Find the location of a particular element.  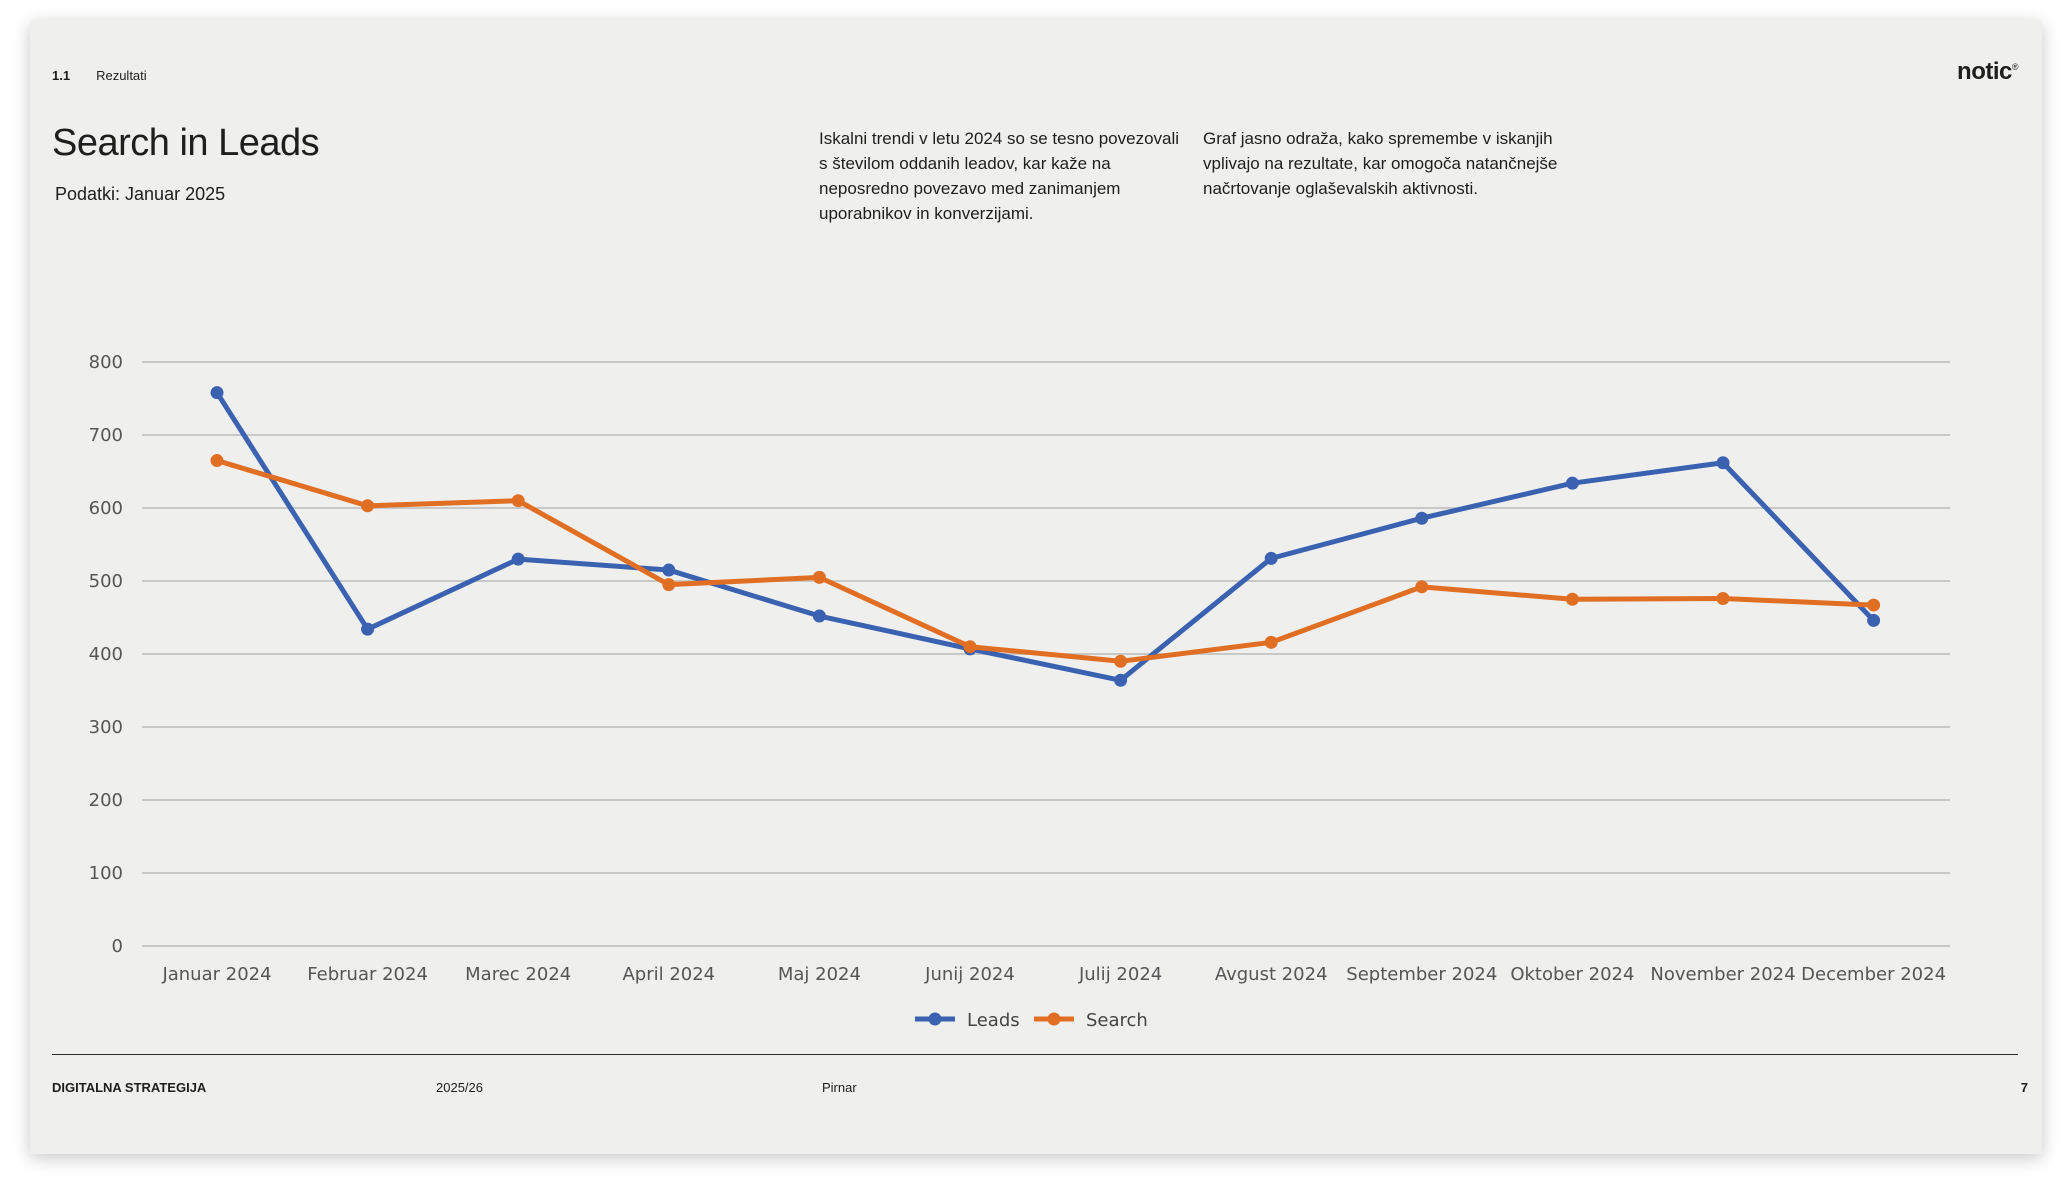

x-tick-label: Junij 2024 is located at coordinates (969, 974).